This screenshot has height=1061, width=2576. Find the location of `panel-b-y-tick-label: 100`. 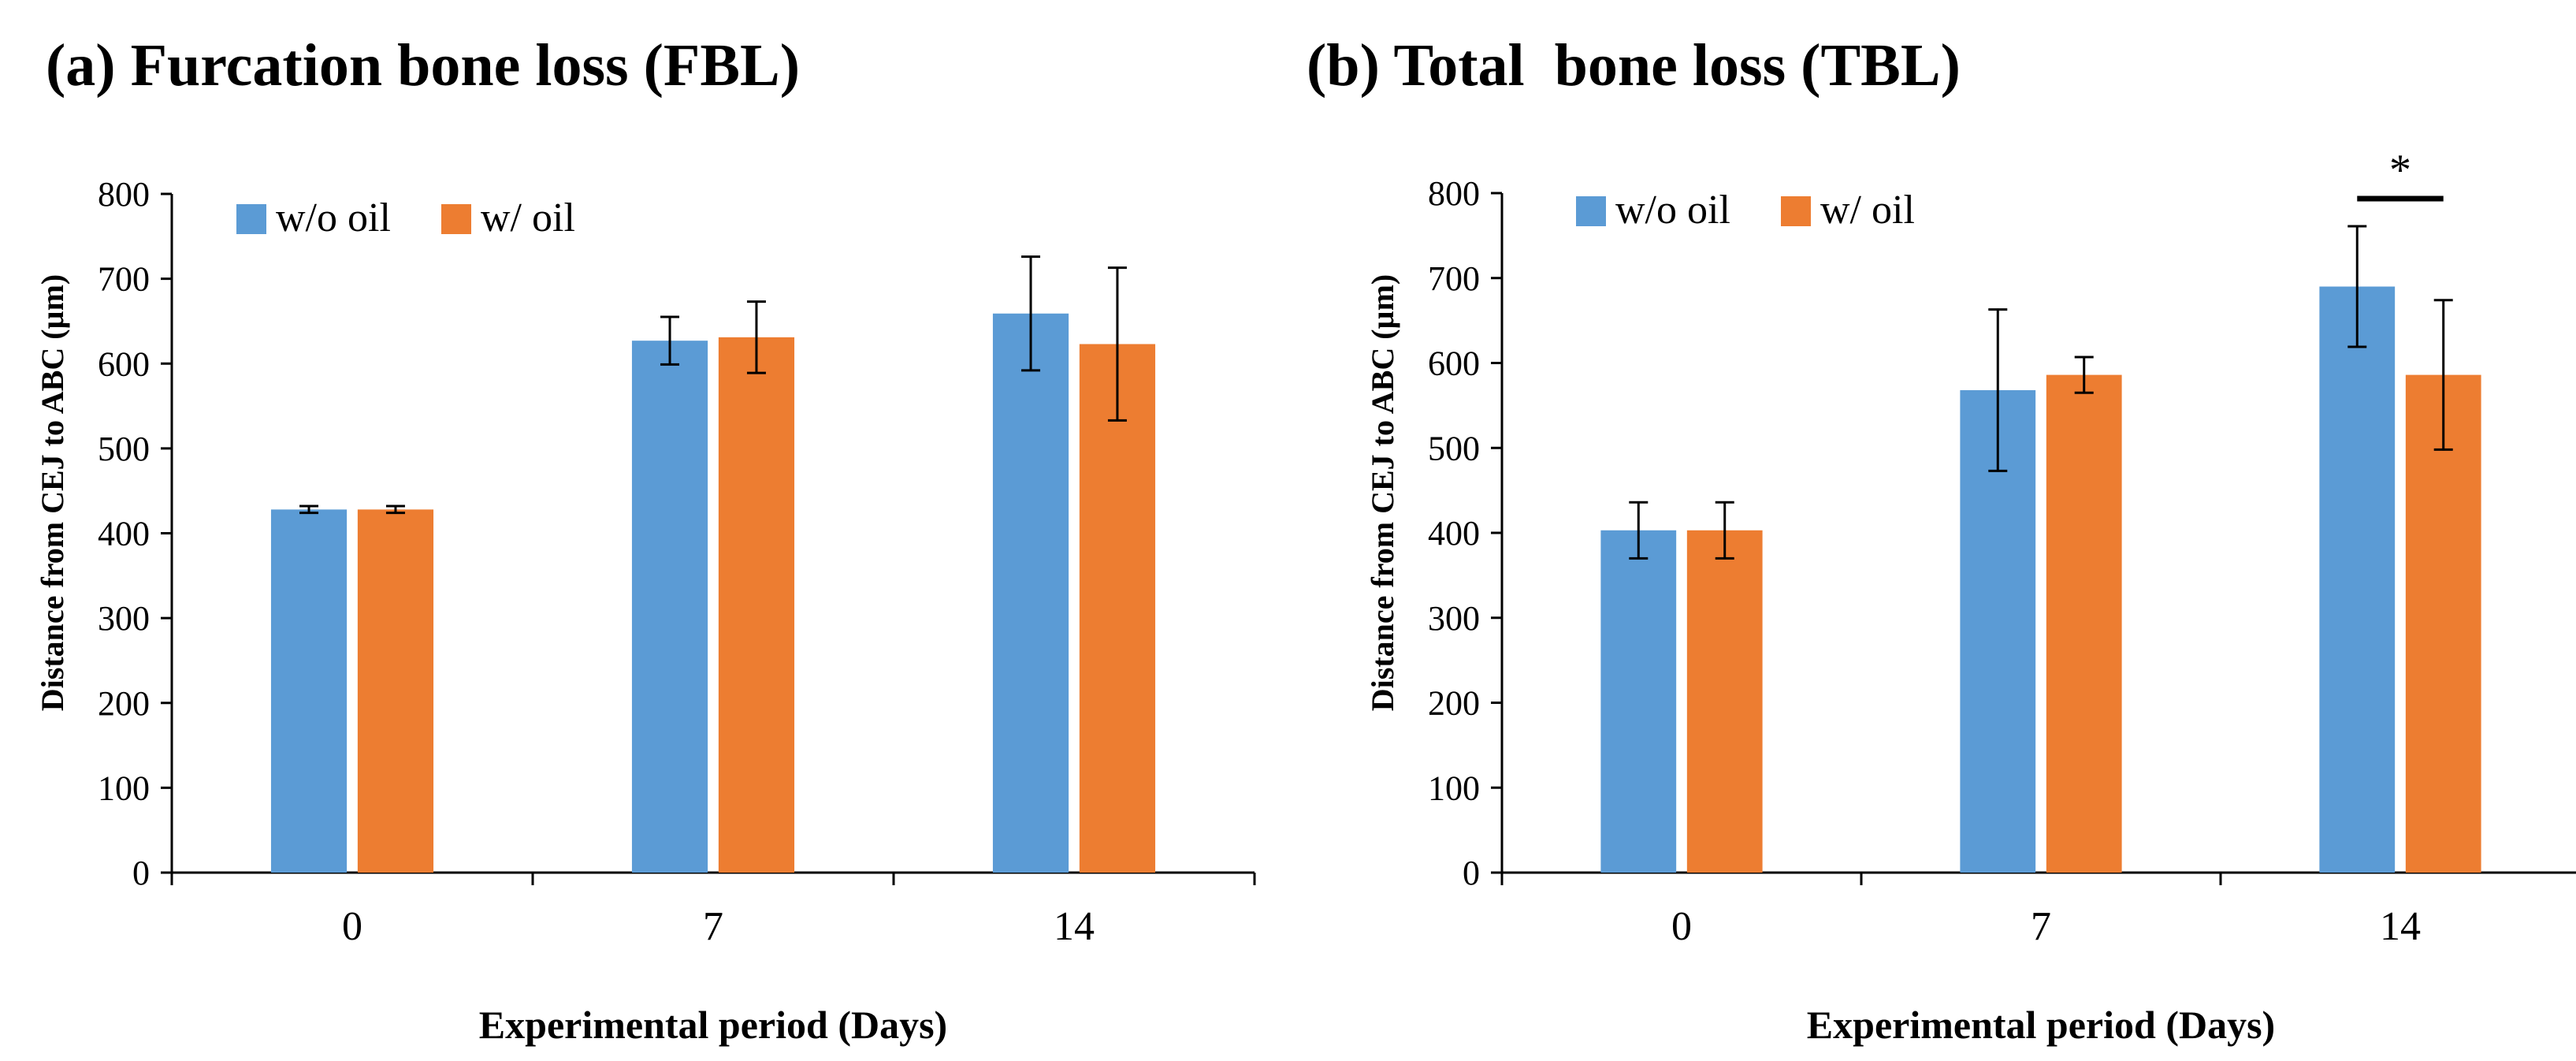

panel-b-y-tick-label: 100 is located at coordinates (1454, 788).